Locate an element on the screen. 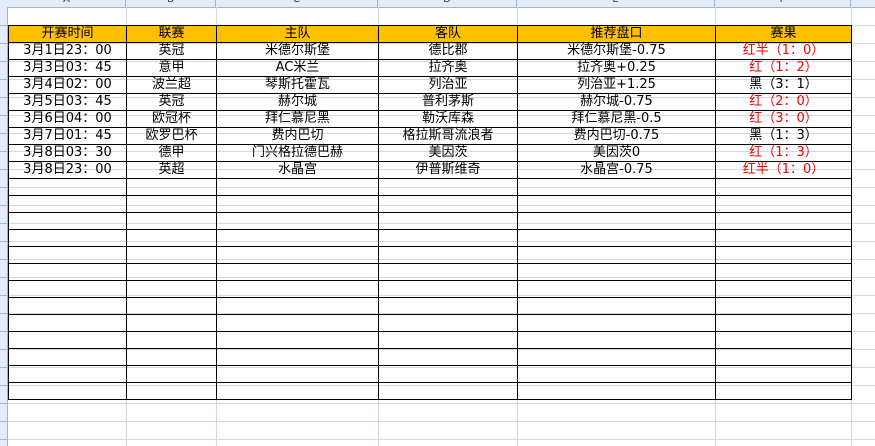  cell-home: 赫尔城 is located at coordinates (297, 102).